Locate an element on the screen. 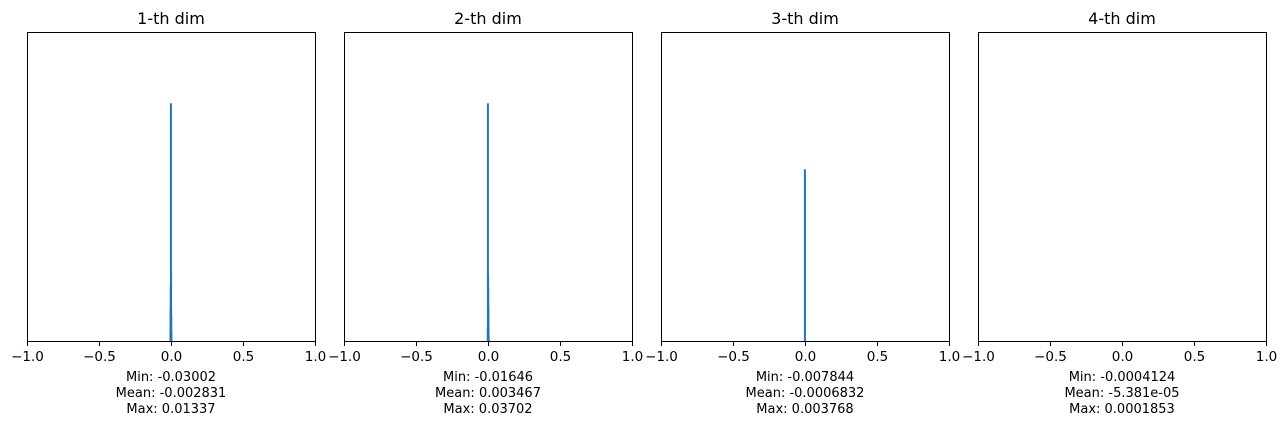 The image size is (1287, 426). stat-min: Min: -0.007844 is located at coordinates (805, 377).